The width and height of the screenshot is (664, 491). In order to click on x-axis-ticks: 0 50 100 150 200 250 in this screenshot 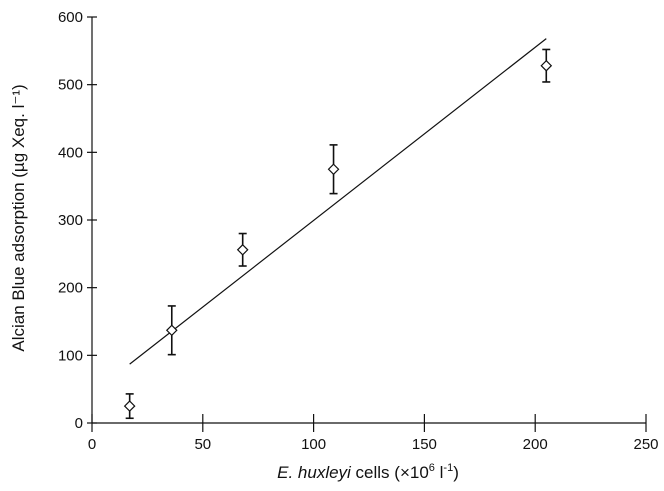, I will do `click(373, 433)`.